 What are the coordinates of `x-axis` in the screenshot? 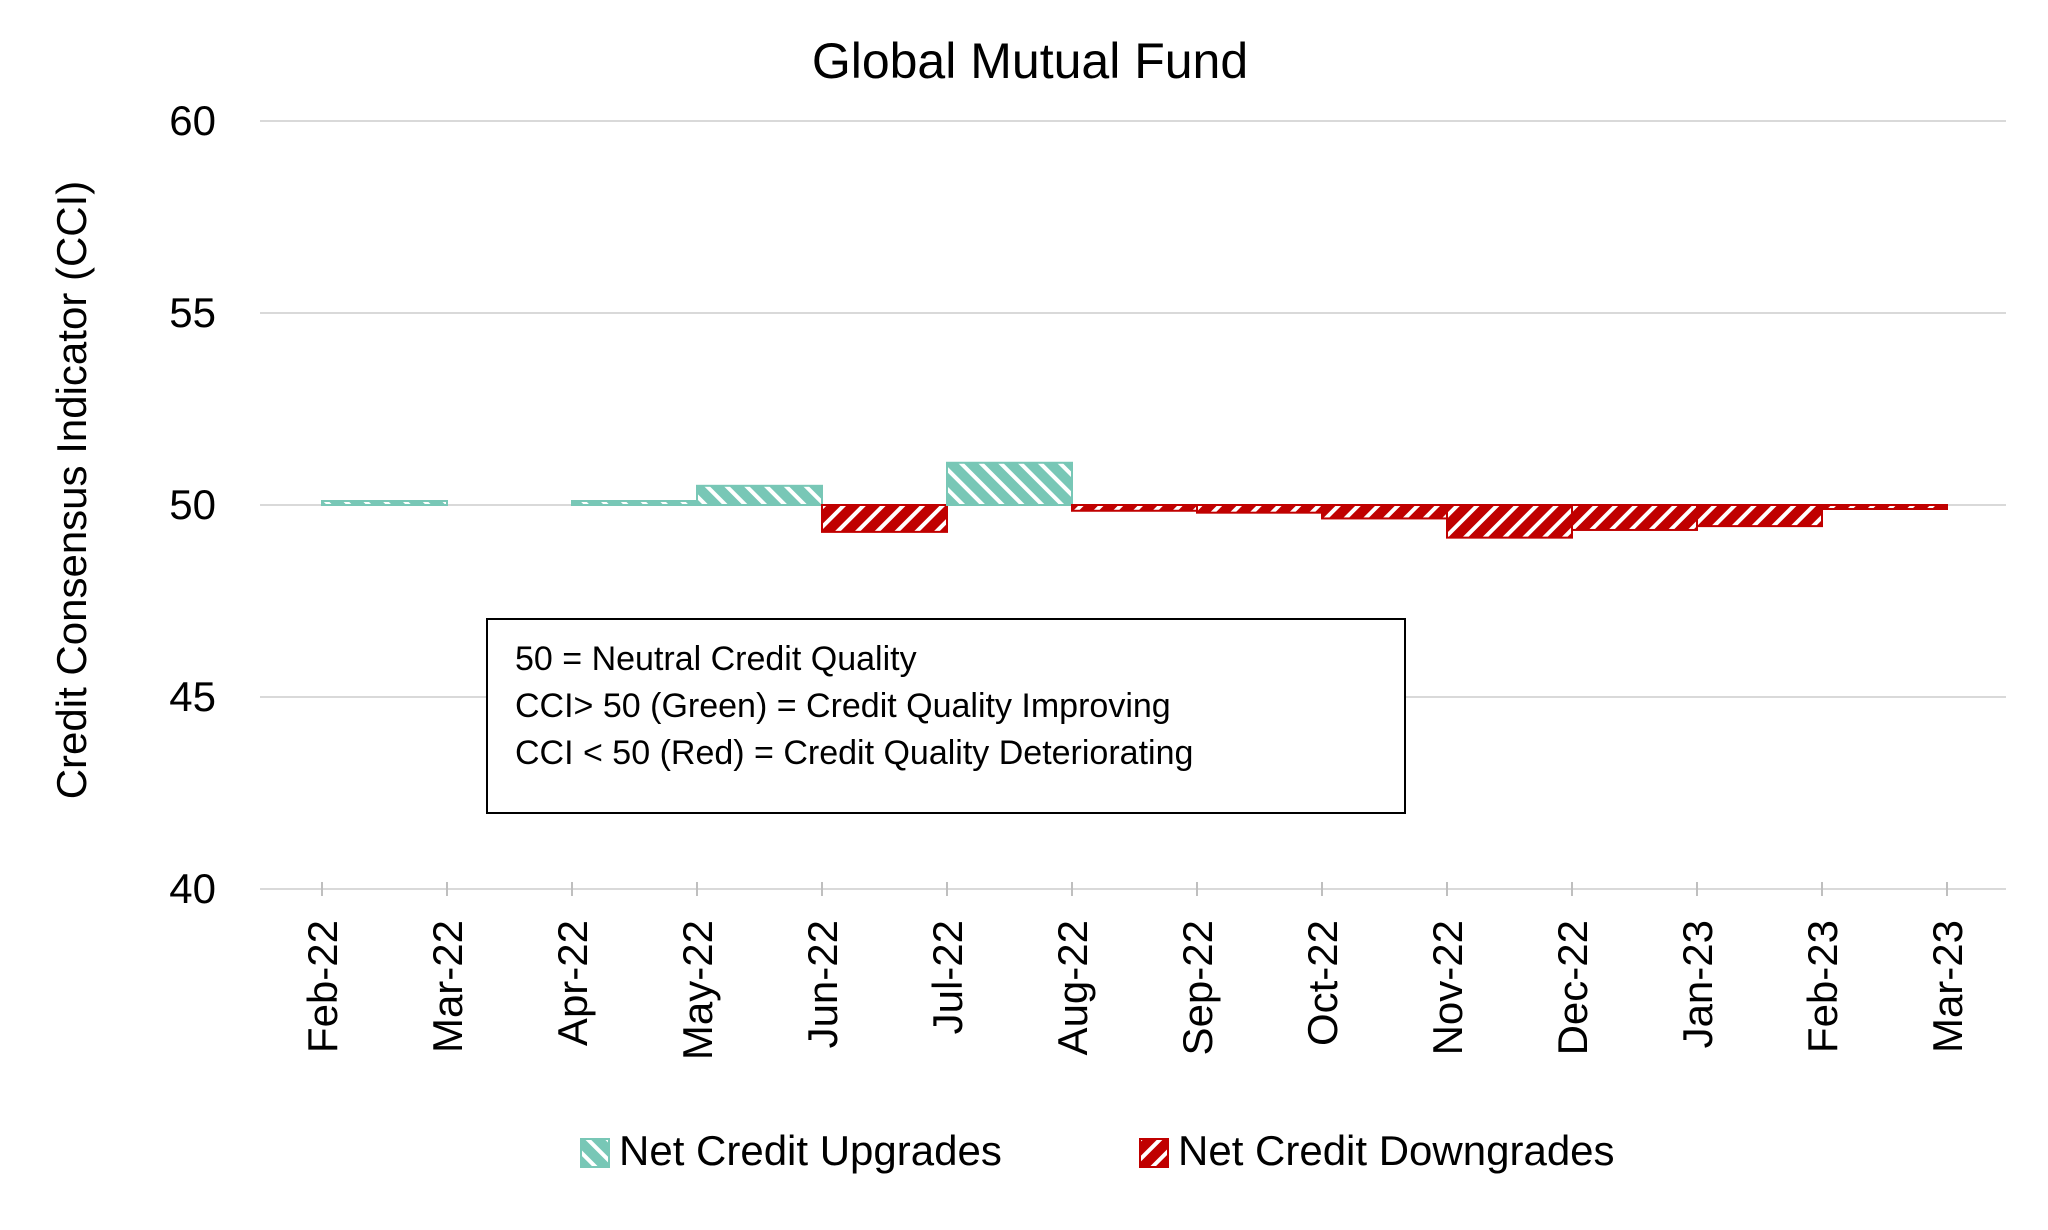 It's located at (1133, 889).